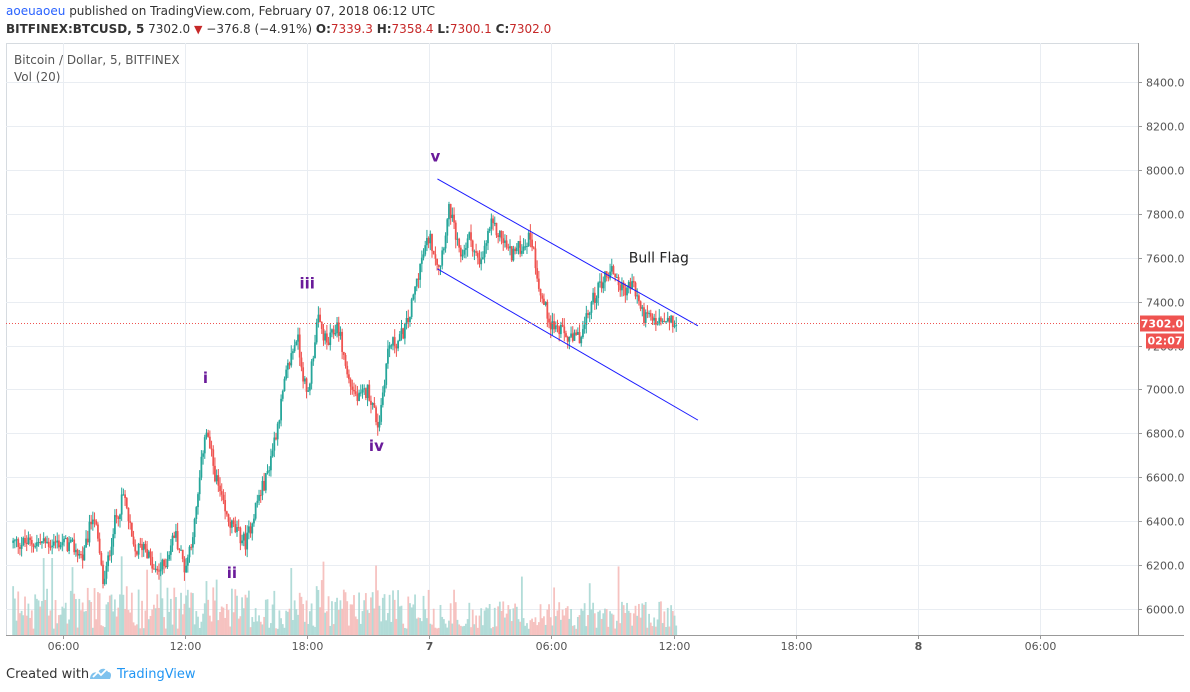 The image size is (1190, 692). What do you see at coordinates (1165, 259) in the screenshot?
I see `y-tick-label: 7600.0` at bounding box center [1165, 259].